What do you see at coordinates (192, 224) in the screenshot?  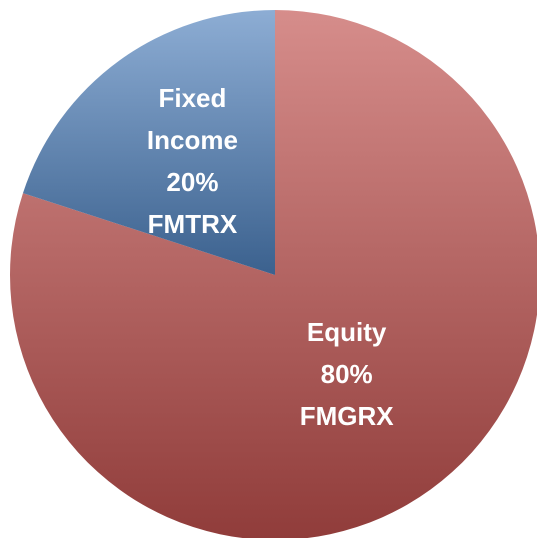 I see `ticker-label: FMTRX` at bounding box center [192, 224].